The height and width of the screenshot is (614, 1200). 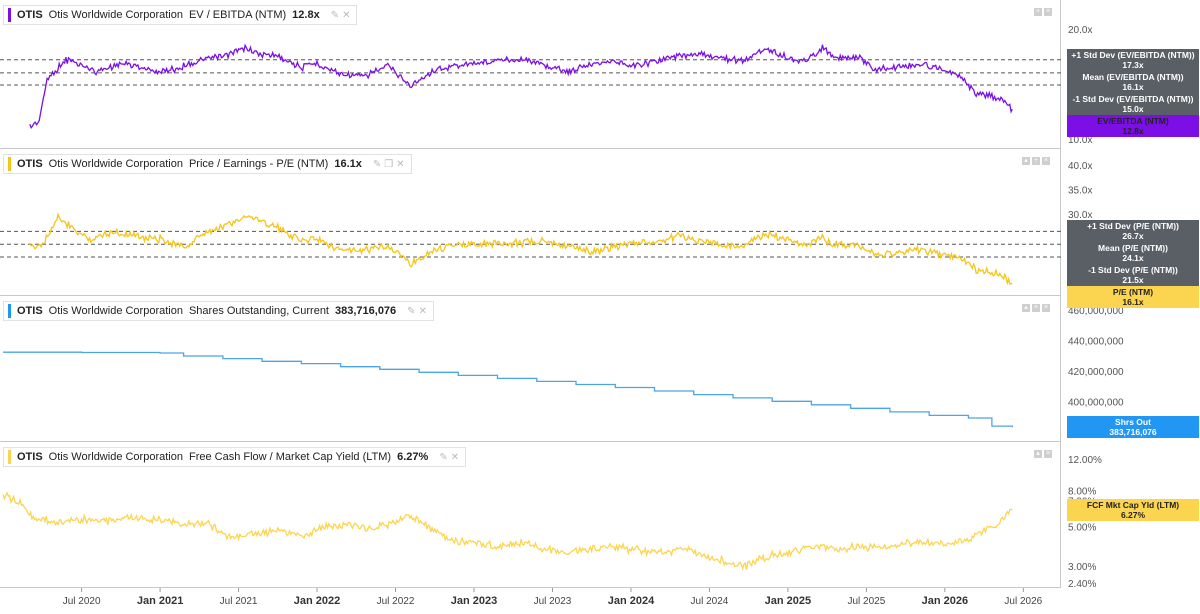 I want to click on legend-value: 383,716,076, so click(x=366, y=311).